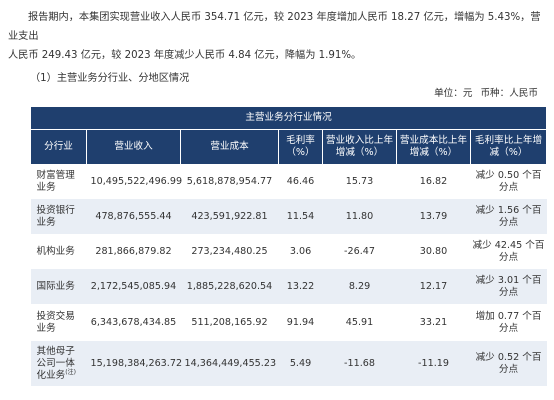 The image size is (554, 400). I want to click on unit-line: 单位：元 币种：人民币, so click(486, 92).